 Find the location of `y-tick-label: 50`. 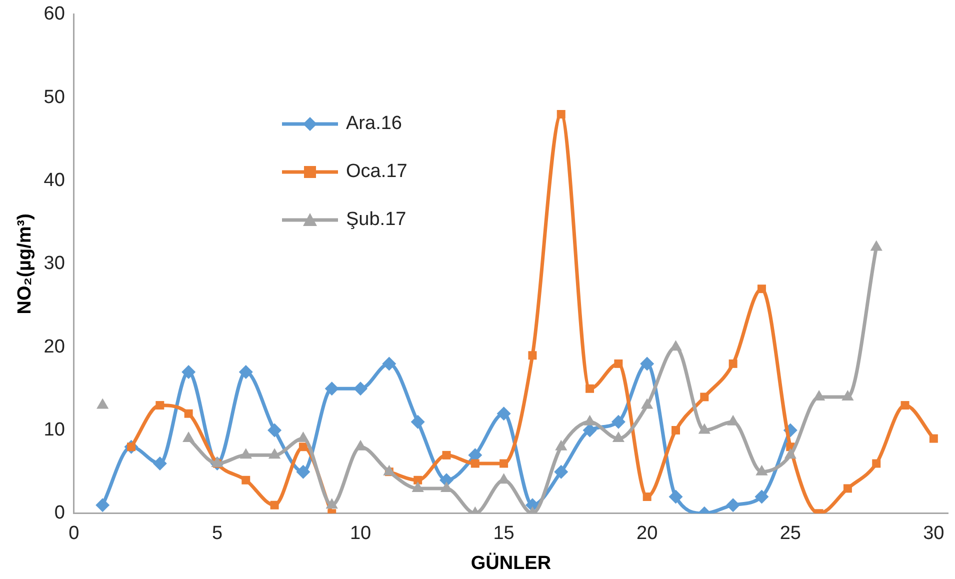

y-tick-label: 50 is located at coordinates (54, 97).